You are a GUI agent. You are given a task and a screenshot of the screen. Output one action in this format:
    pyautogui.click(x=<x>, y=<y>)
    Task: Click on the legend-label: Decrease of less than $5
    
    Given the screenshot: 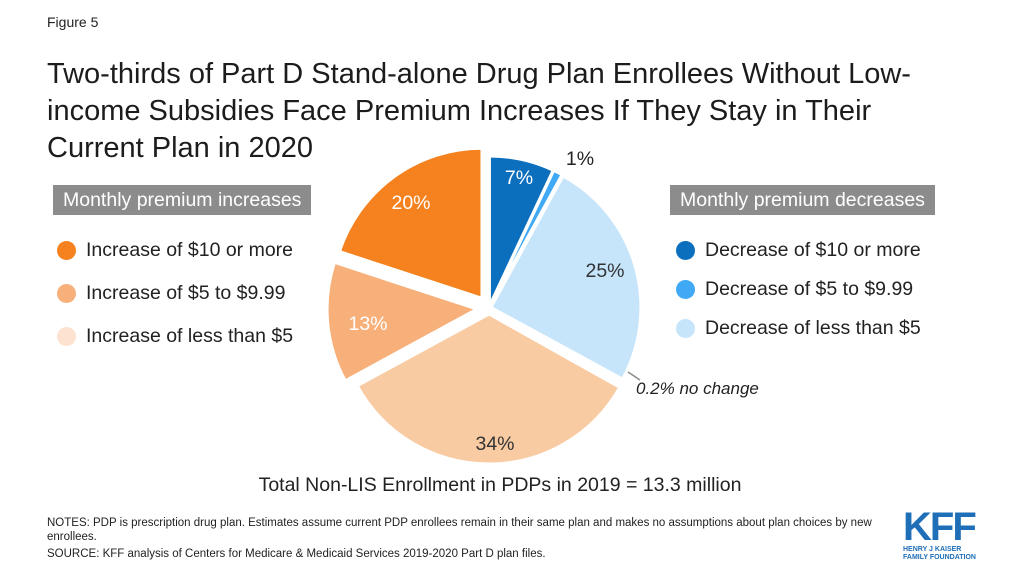 What is the action you would take?
    pyautogui.click(x=813, y=327)
    